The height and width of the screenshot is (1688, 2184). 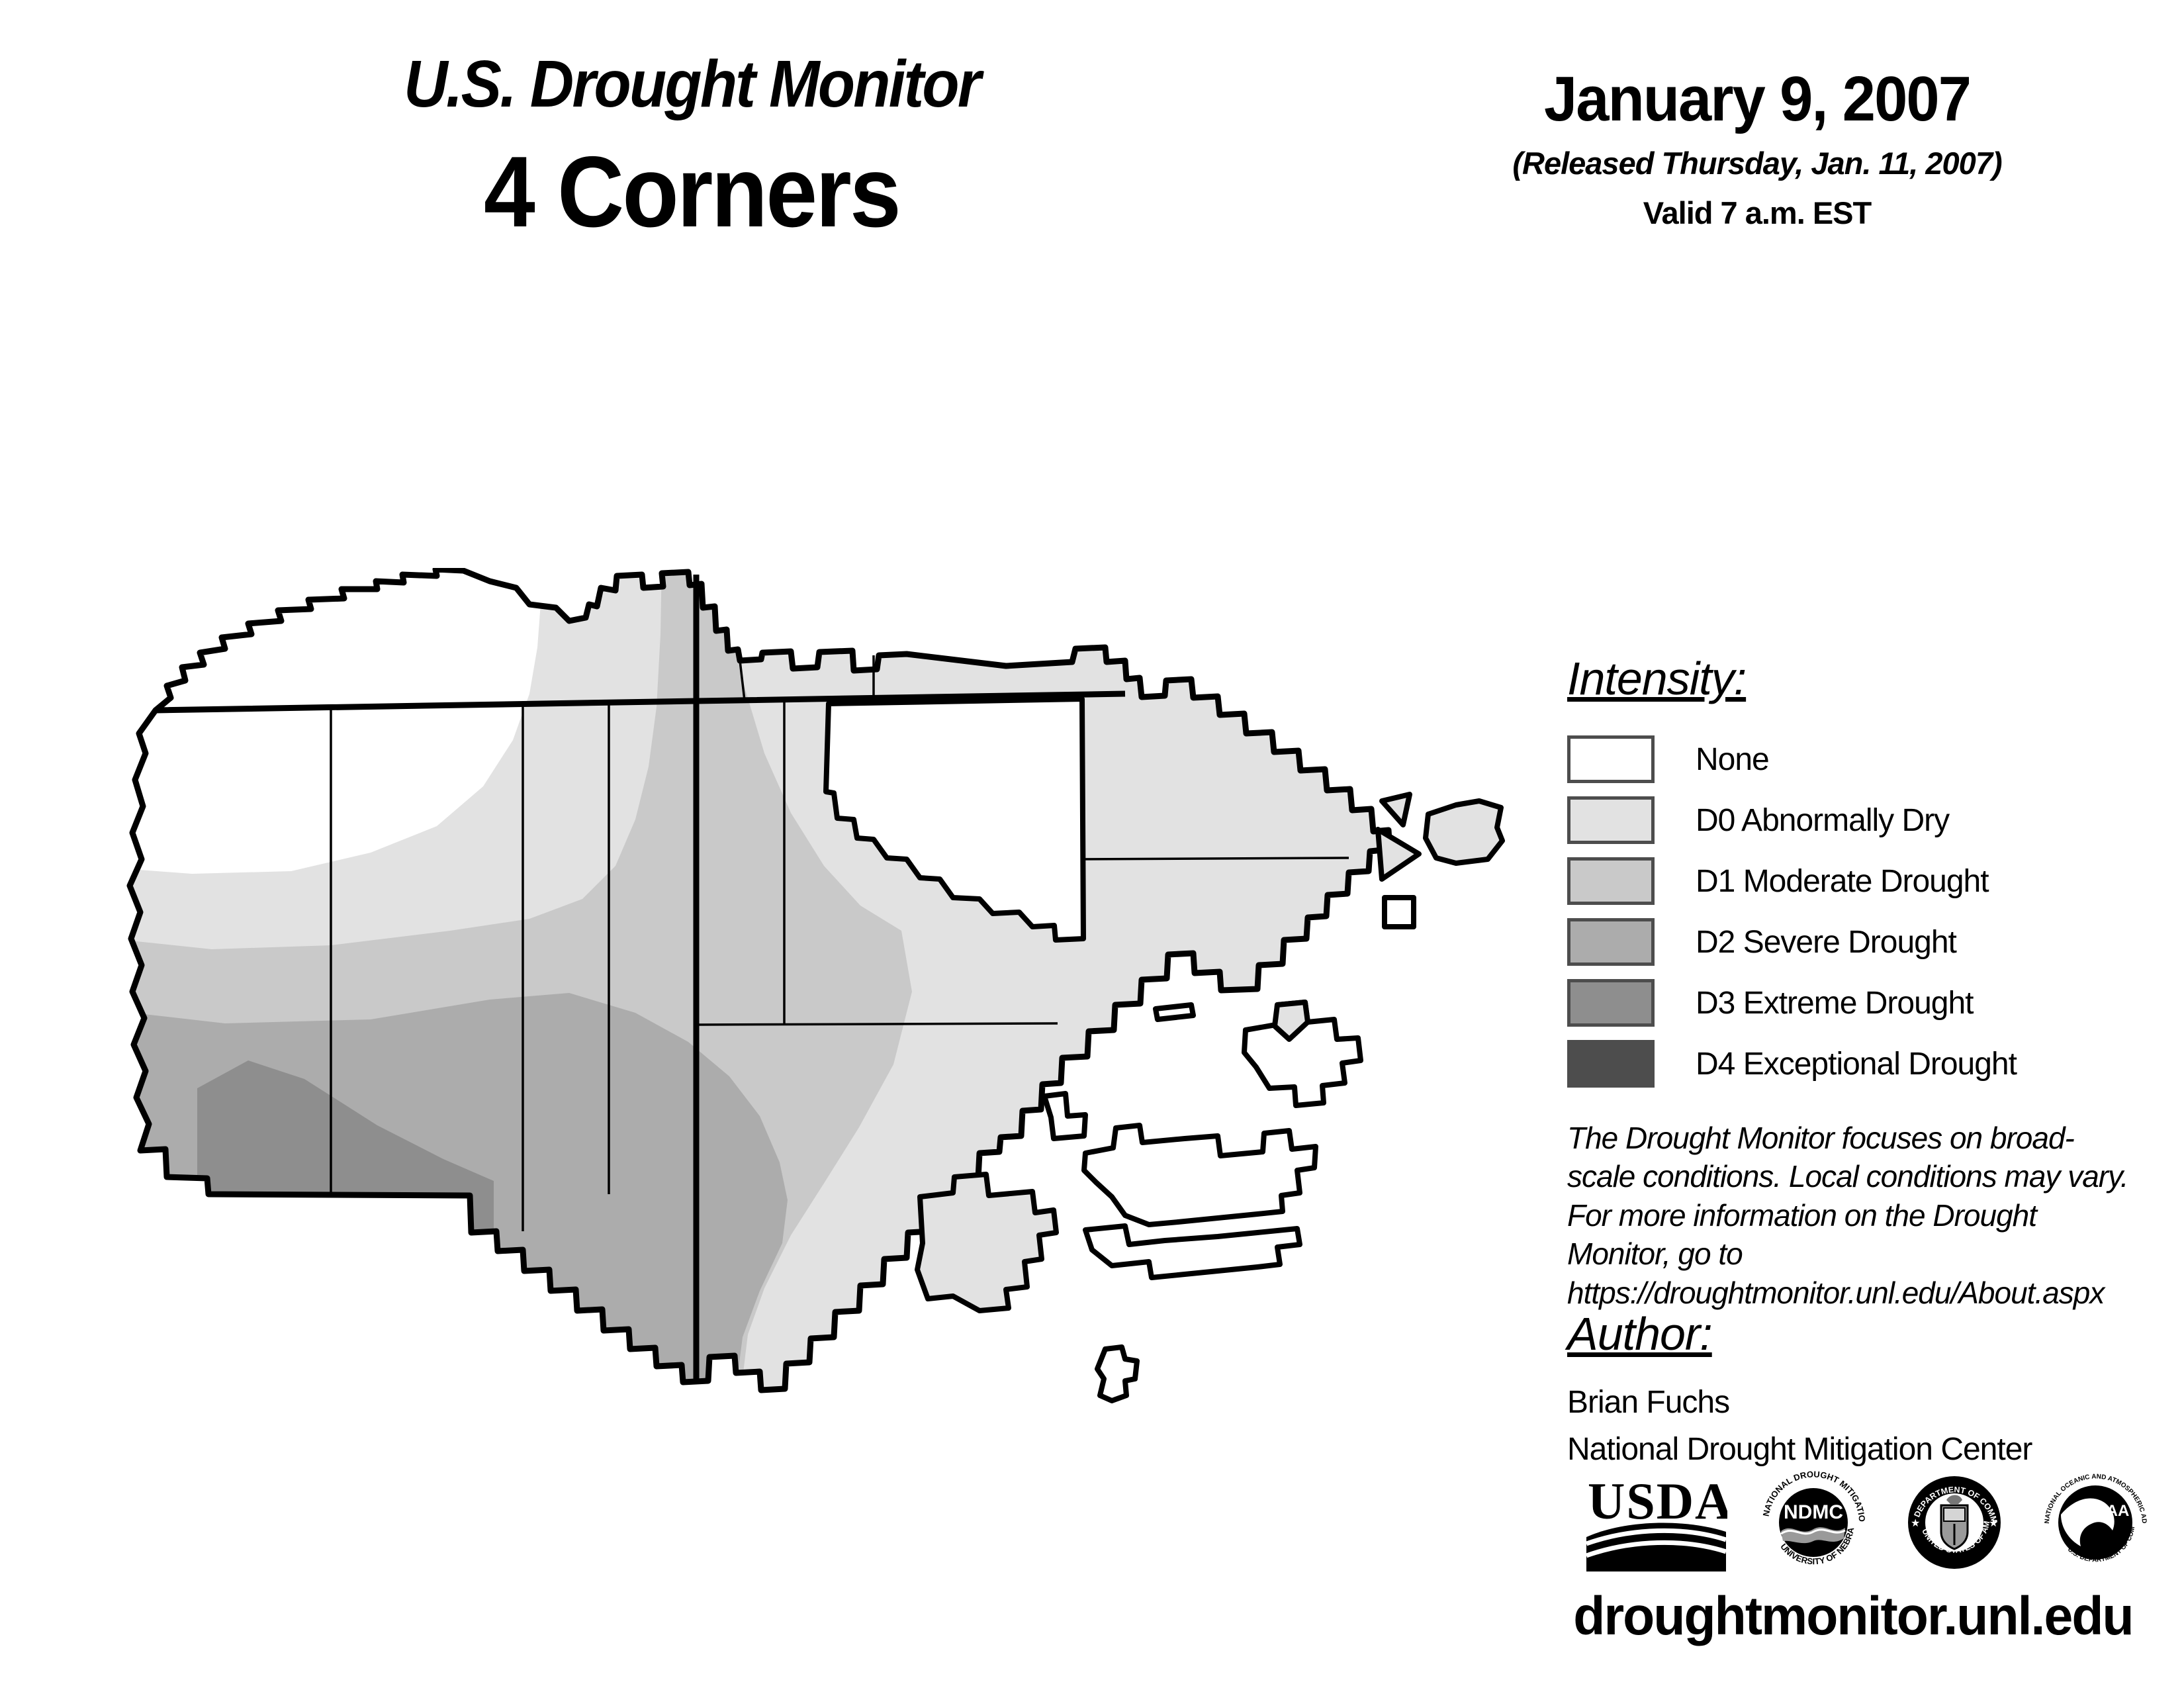 What do you see at coordinates (1835, 1003) in the screenshot?
I see `legend-label: D3 Extreme Drought` at bounding box center [1835, 1003].